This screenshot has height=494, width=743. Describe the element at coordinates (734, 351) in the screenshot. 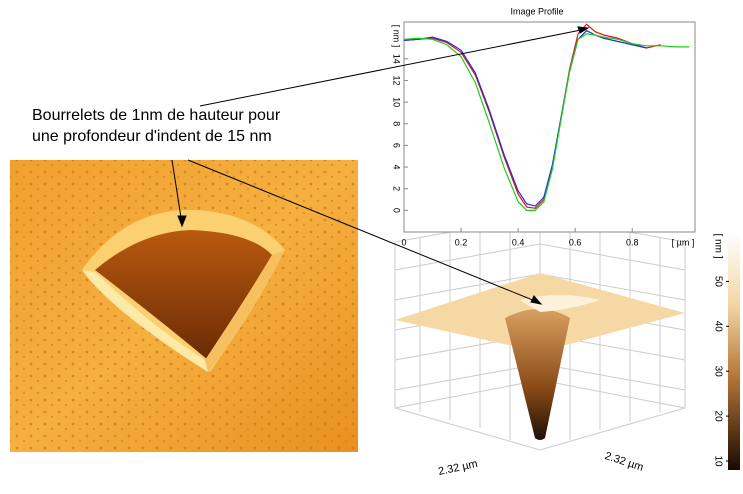

I see `colorbar` at that location.